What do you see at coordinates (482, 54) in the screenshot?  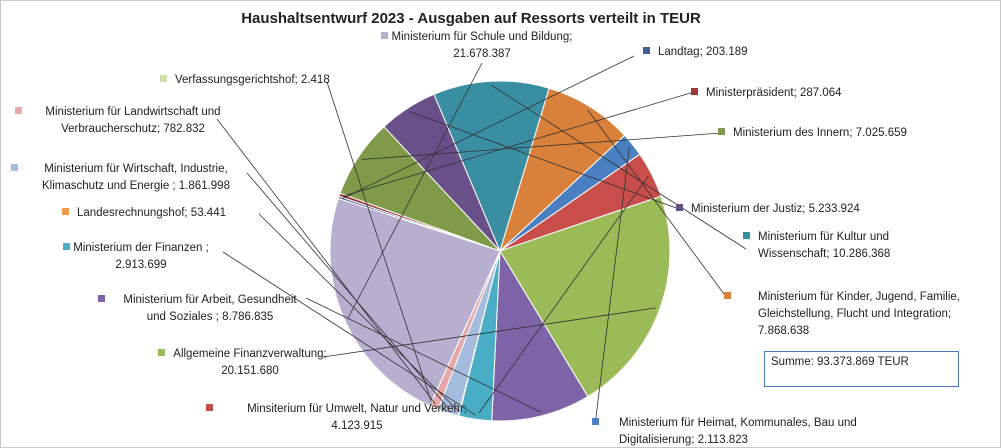 I see `slice-label: 21.678.387` at bounding box center [482, 54].